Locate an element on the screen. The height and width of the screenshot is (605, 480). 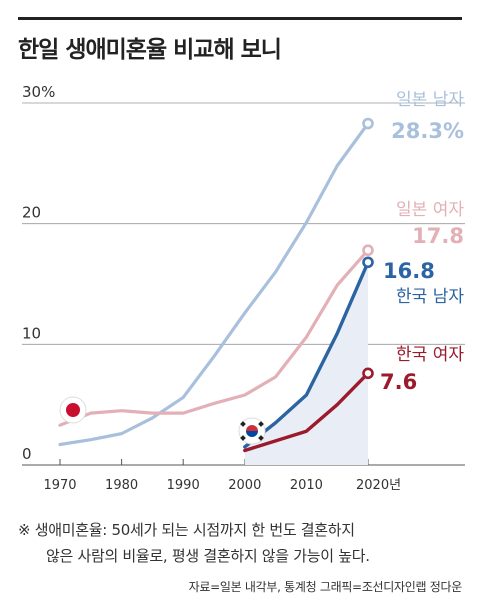
korea-taegeuk-blue is located at coordinates (252, 434).